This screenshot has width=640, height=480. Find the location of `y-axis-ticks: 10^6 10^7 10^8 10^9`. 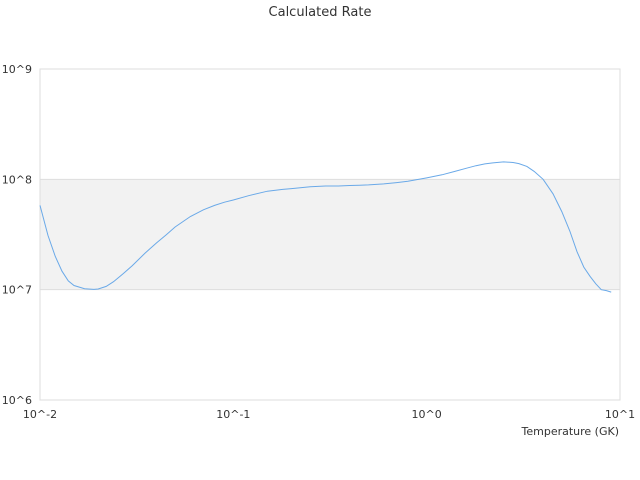

y-axis-ticks: 10^6 10^7 10^8 10^9 is located at coordinates (17, 235).